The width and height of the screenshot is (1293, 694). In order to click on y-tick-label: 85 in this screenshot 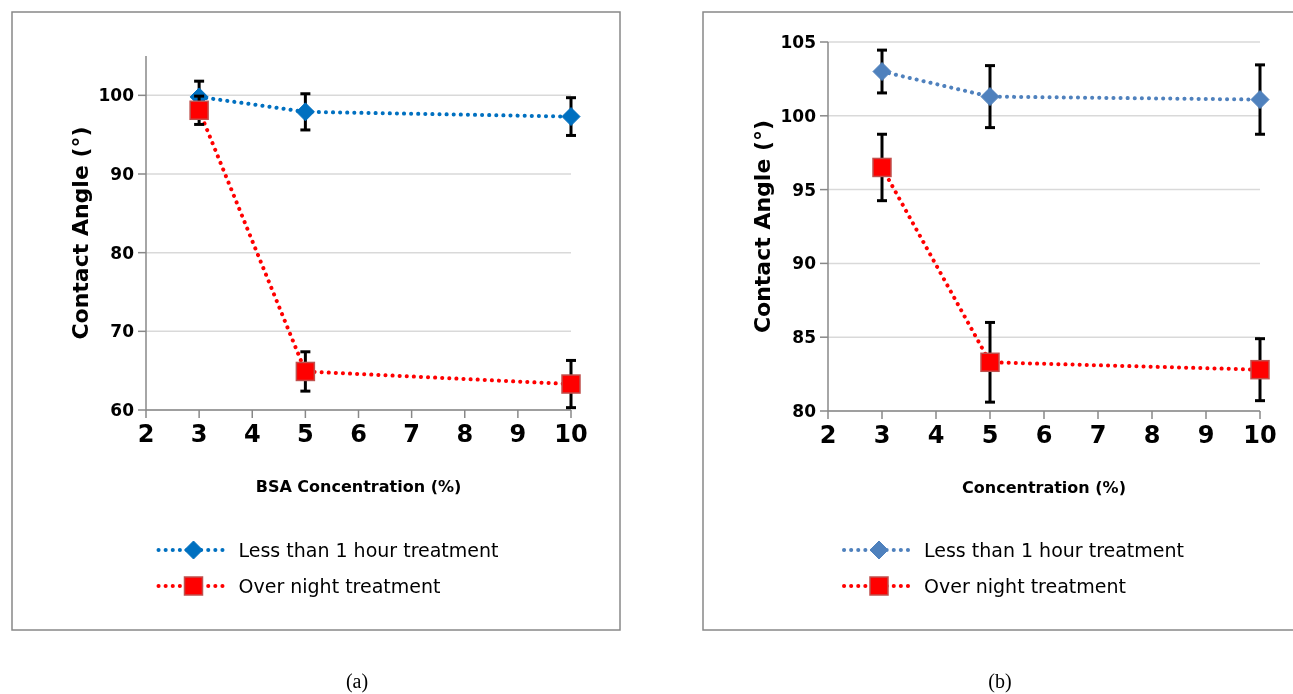, I will do `click(804, 337)`.